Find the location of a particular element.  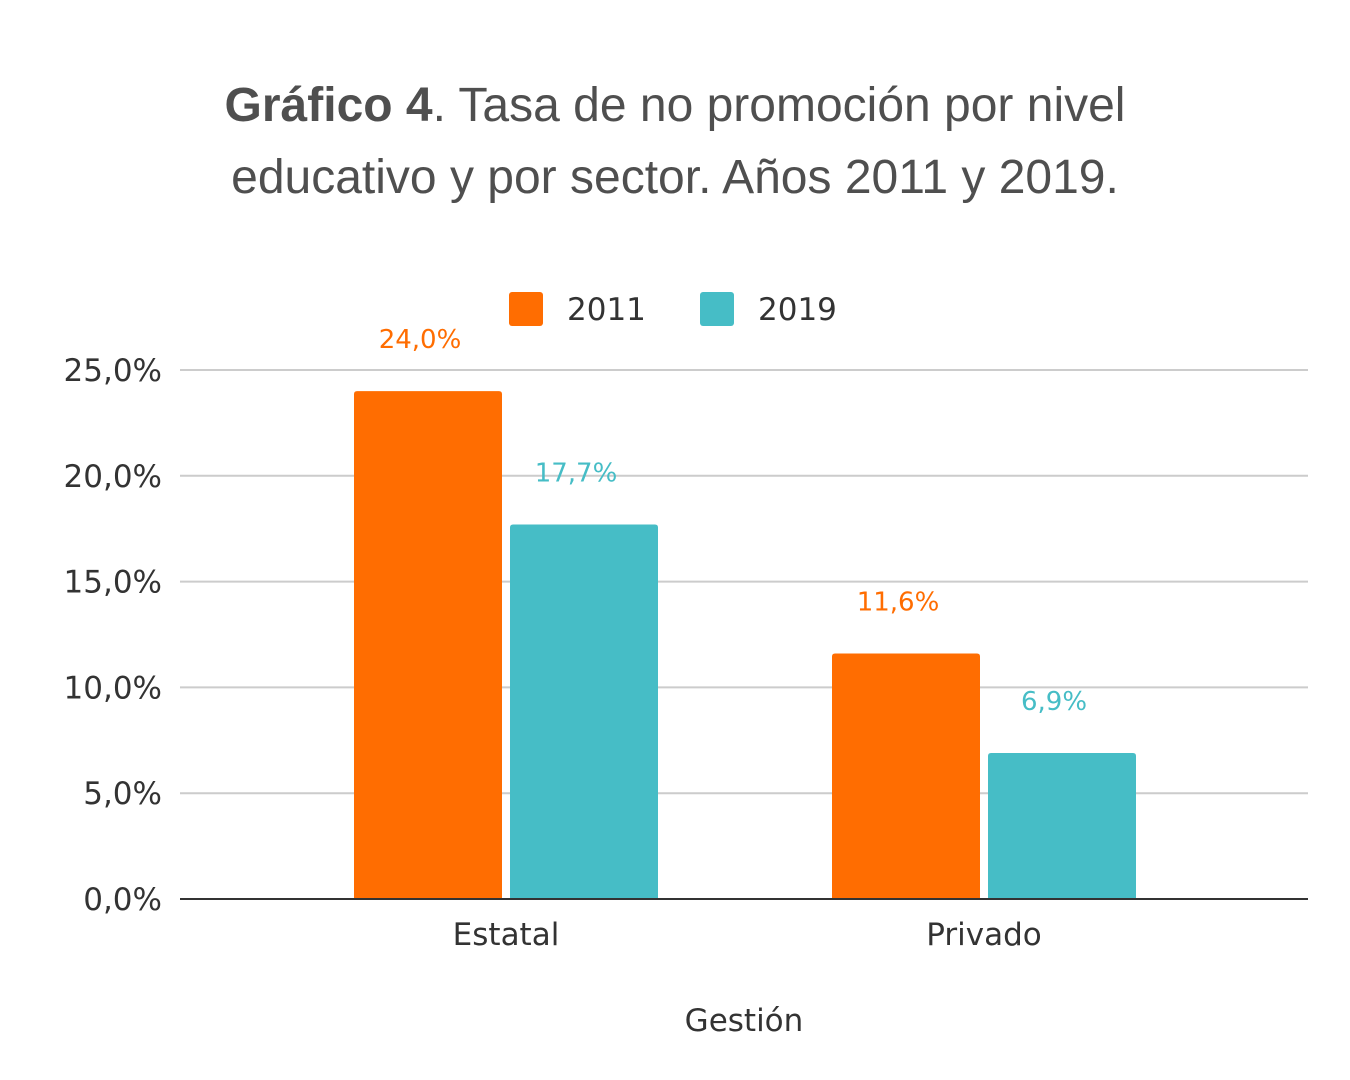

x-tick-label: Estatal is located at coordinates (506, 935).